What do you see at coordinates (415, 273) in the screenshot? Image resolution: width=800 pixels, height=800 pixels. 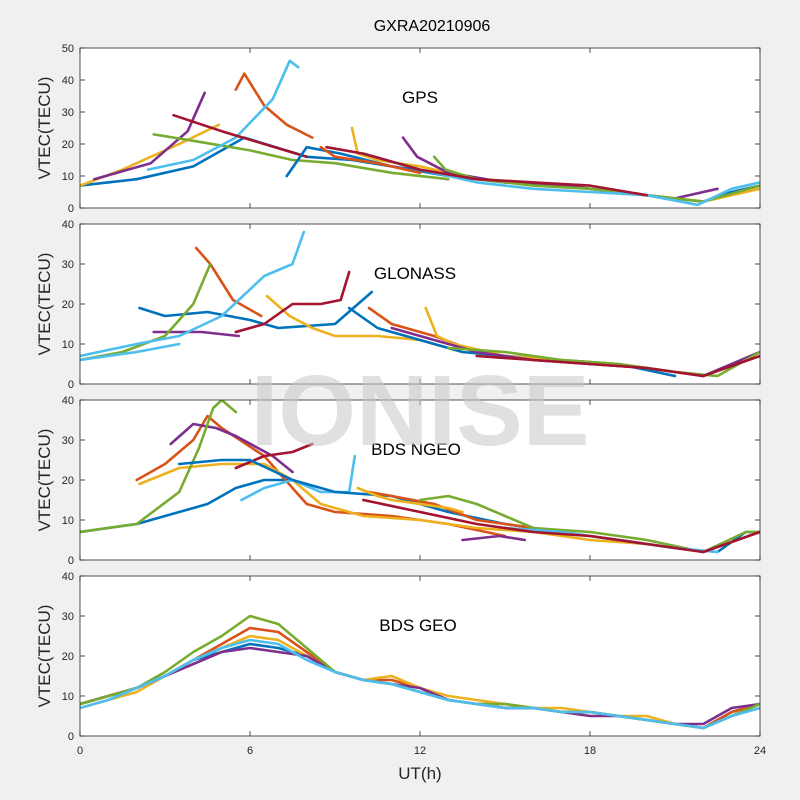 I see `panel-title: GLONASS` at bounding box center [415, 273].